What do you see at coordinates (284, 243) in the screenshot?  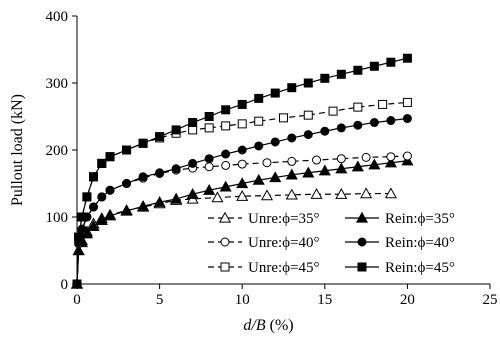 I see `legend-label: Unre:ϕ=40°` at bounding box center [284, 243].